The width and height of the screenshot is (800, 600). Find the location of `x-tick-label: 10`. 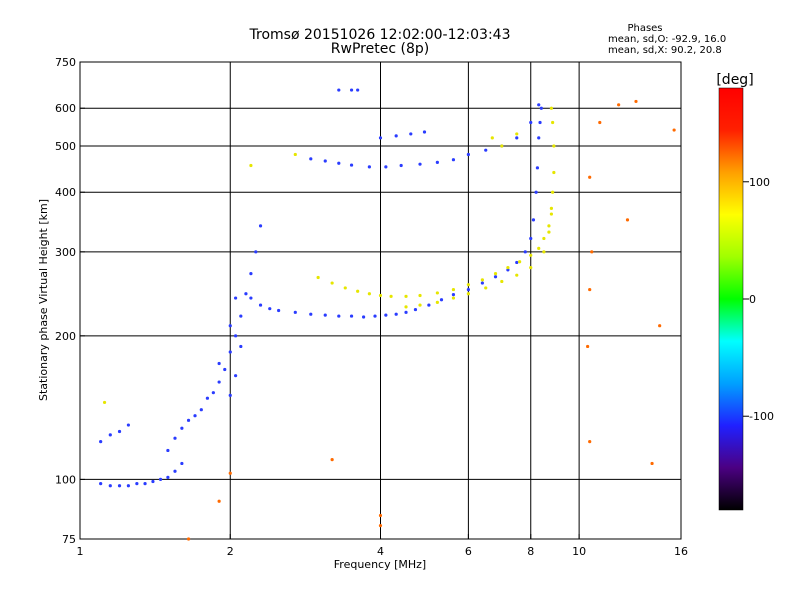

x-tick-label: 10 is located at coordinates (579, 551).